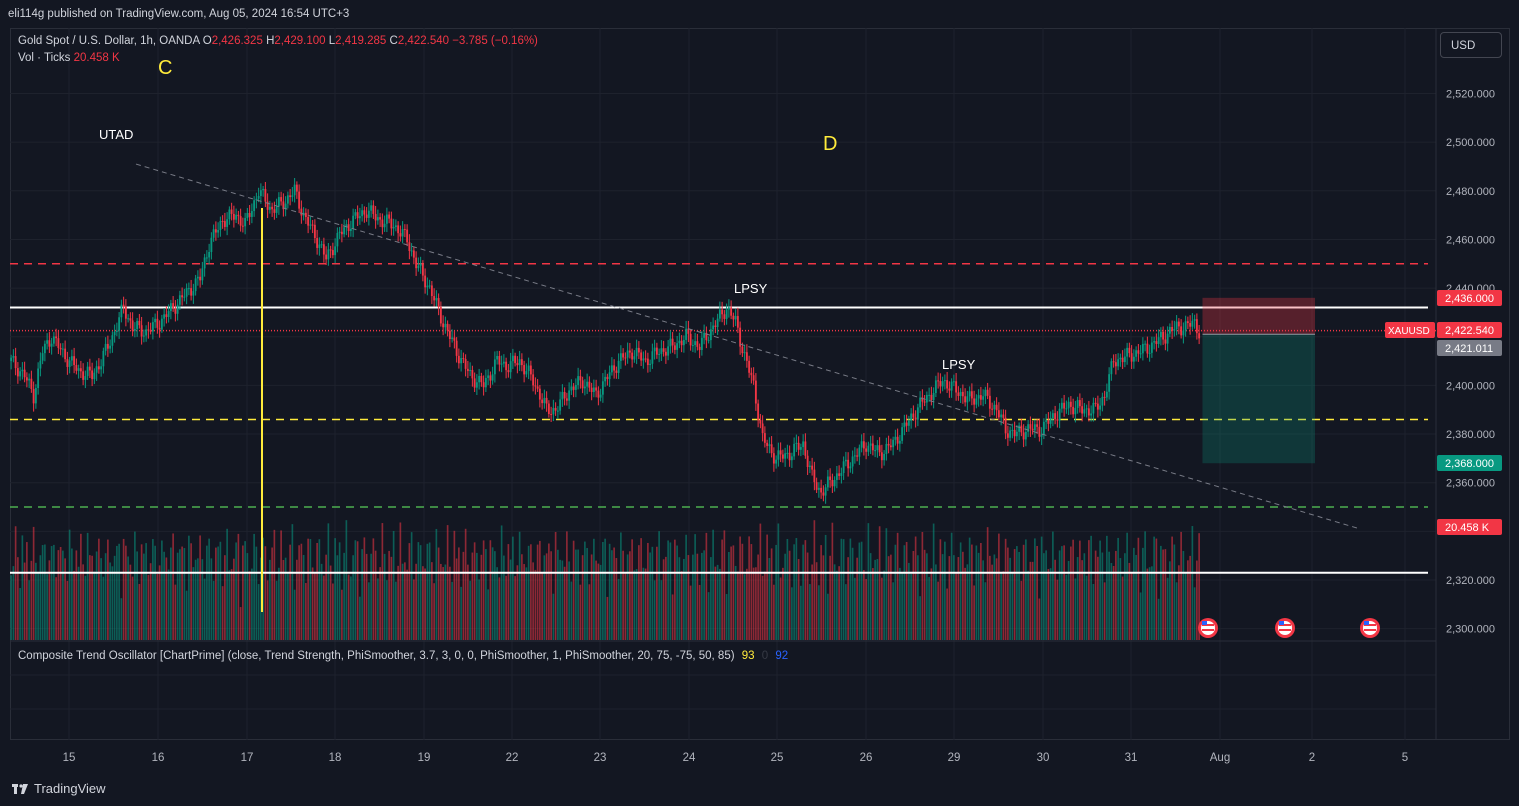 Image resolution: width=1519 pixels, height=806 pixels. Describe the element at coordinates (69, 58) in the screenshot. I see `volume-legend: Vol · Ticks 20.458 K` at that location.